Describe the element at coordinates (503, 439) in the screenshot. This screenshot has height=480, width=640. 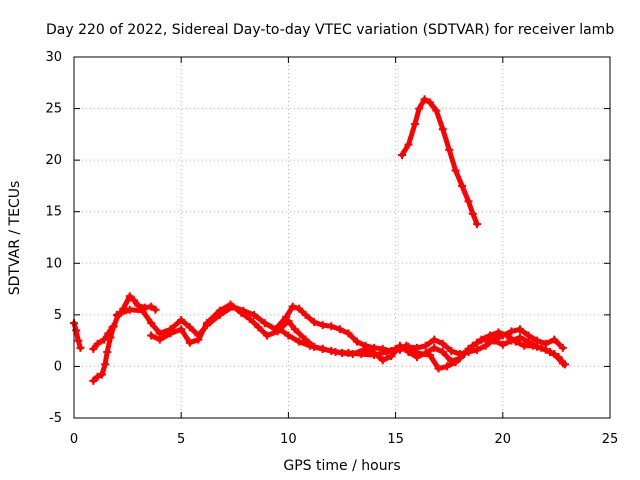
I see `x-tick-label: 20` at that location.